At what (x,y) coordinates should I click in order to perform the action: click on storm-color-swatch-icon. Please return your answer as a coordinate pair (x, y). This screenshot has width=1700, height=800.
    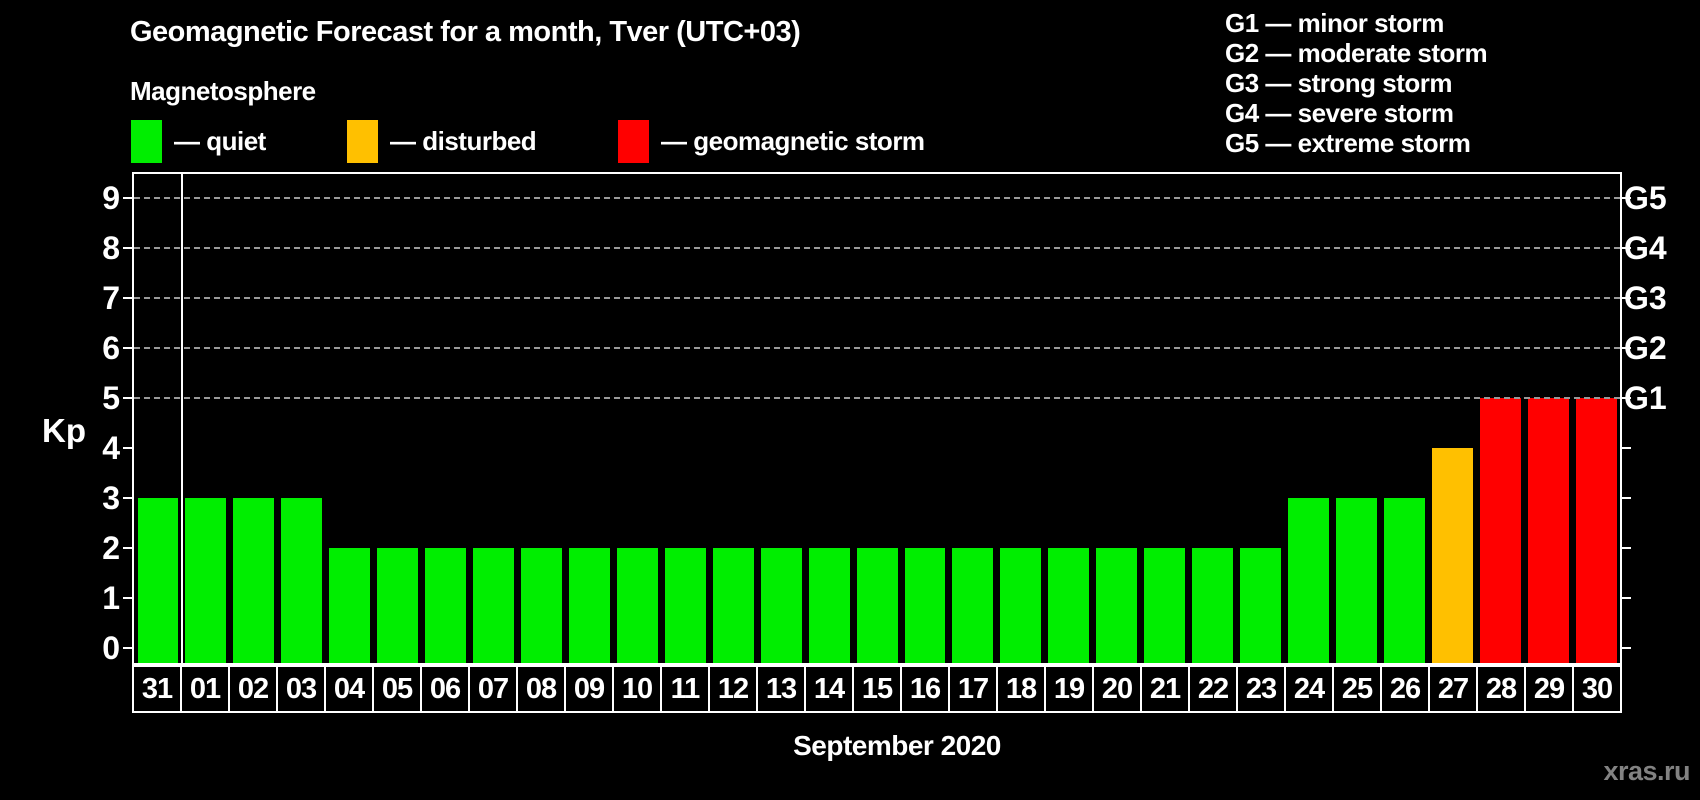
    Looking at the image, I should click on (633, 141).